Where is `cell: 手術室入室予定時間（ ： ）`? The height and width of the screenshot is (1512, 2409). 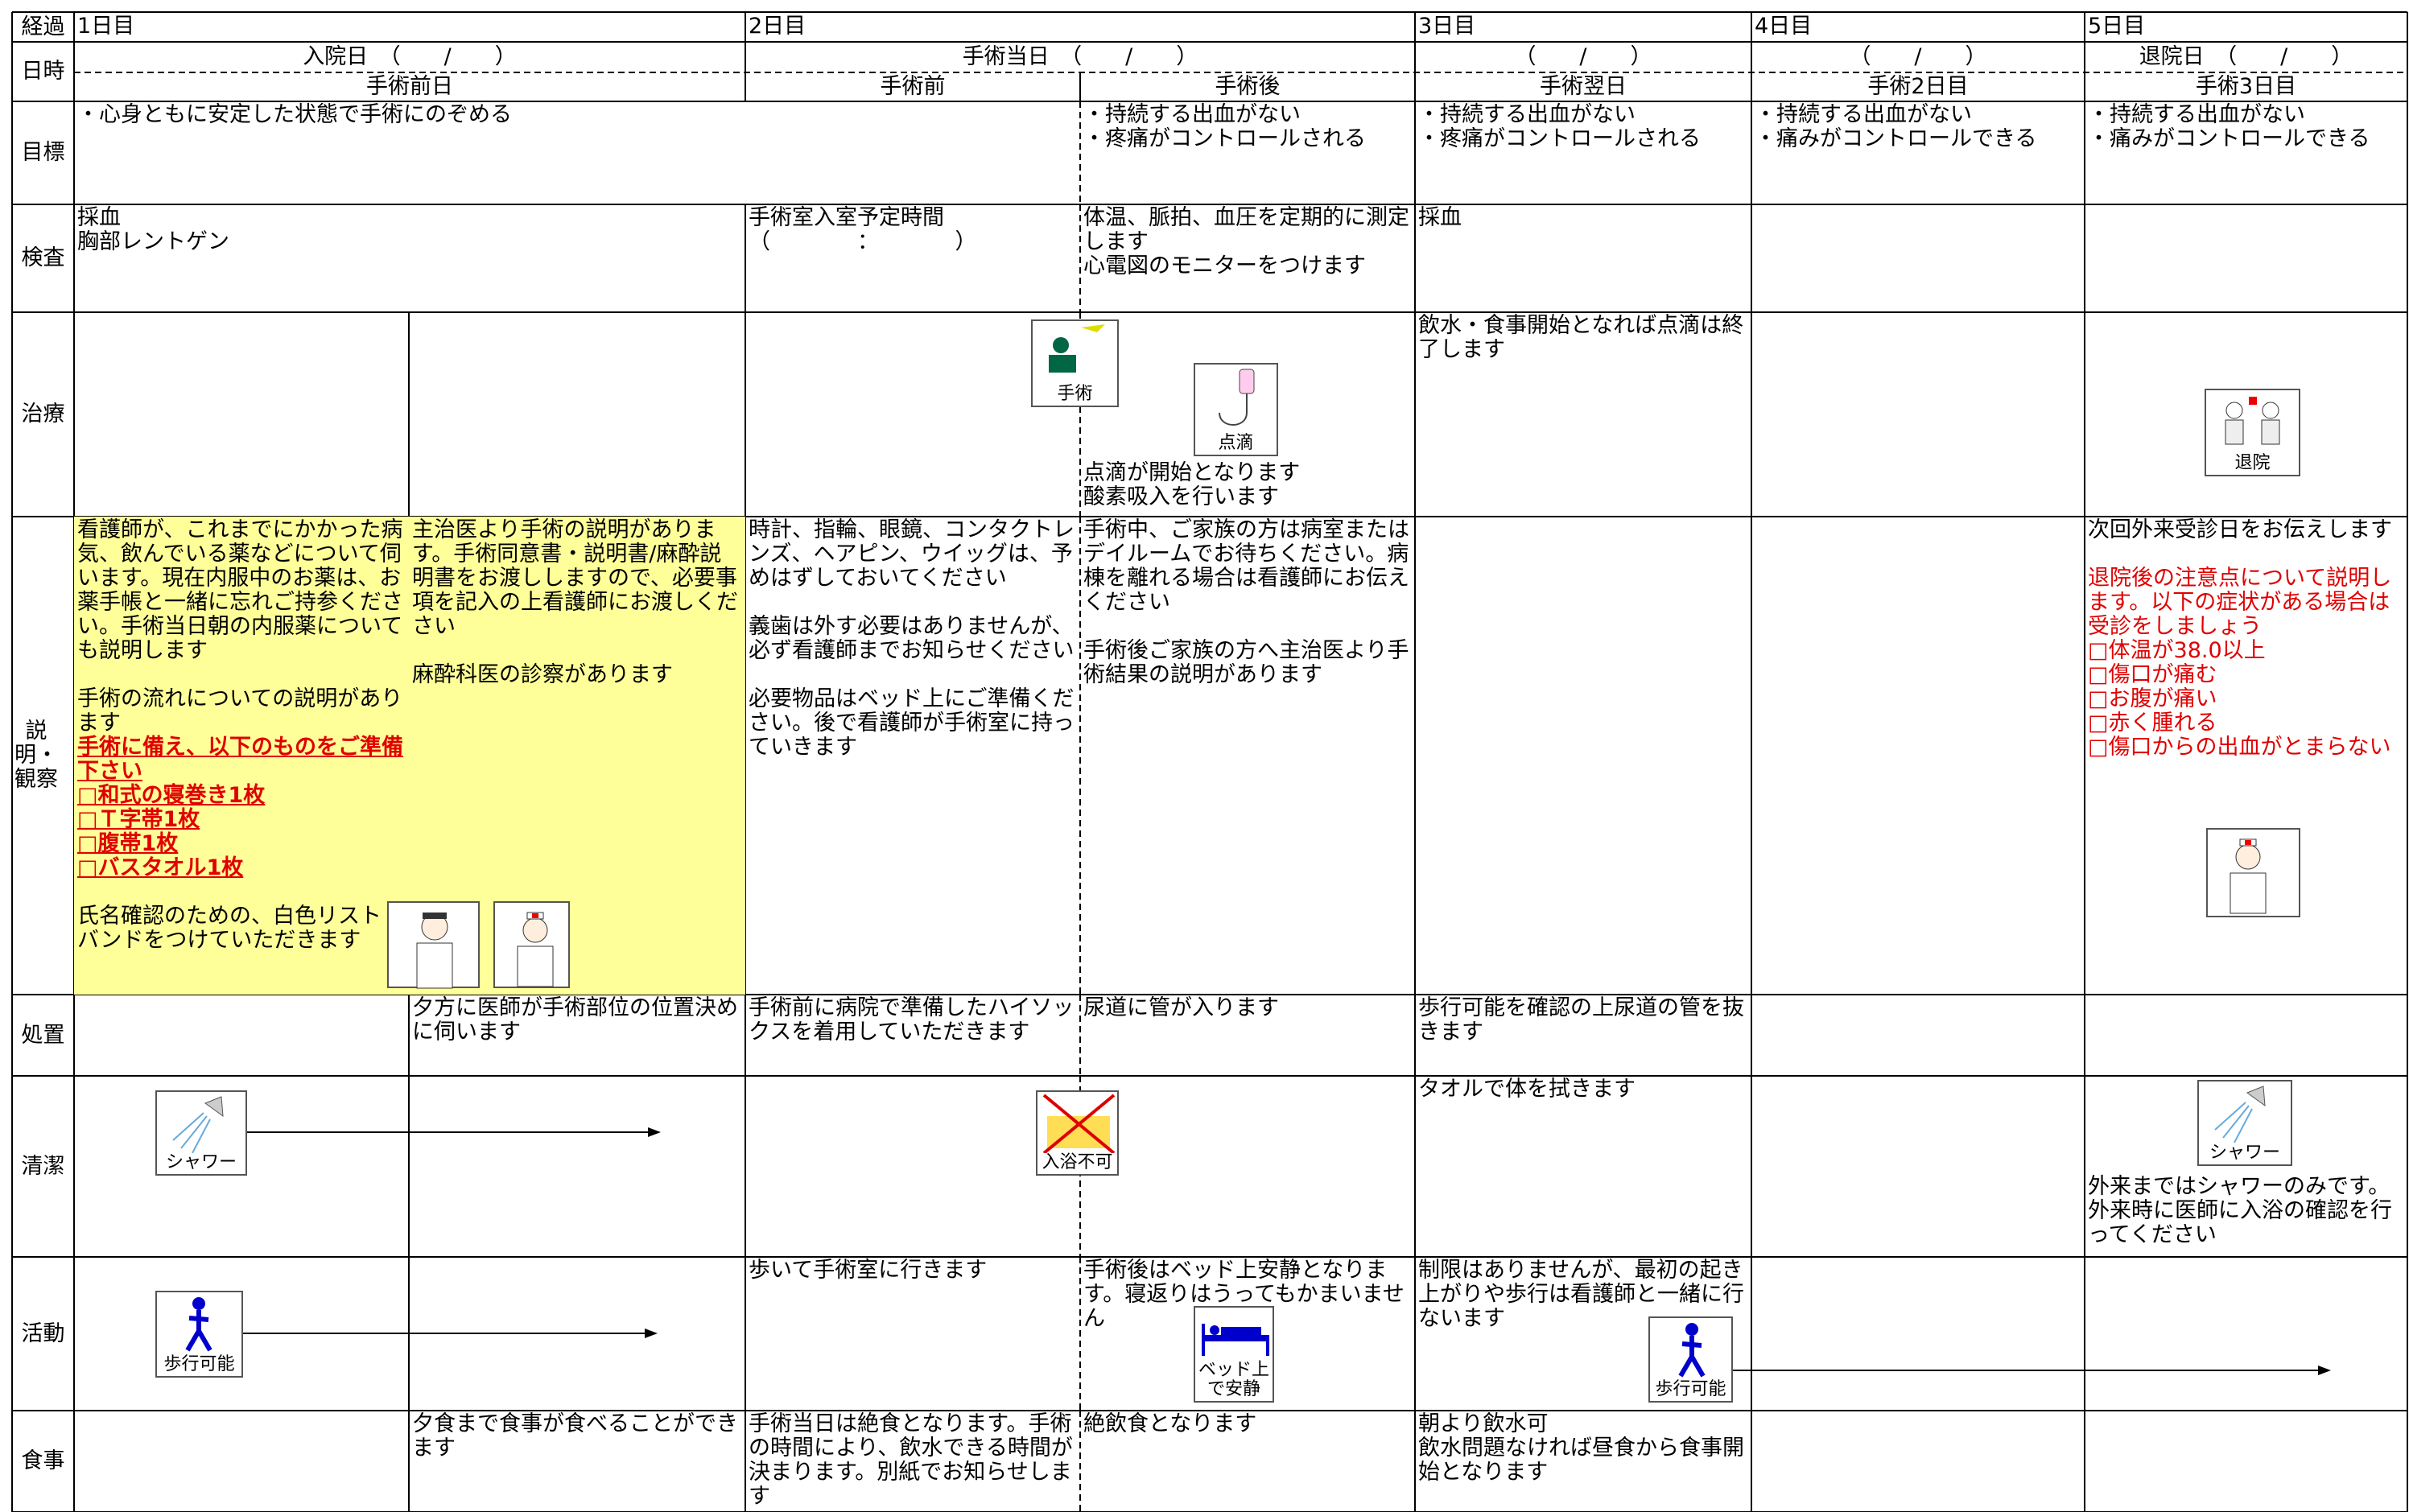
cell: 手術室入室予定時間（ ： ） is located at coordinates (912, 230).